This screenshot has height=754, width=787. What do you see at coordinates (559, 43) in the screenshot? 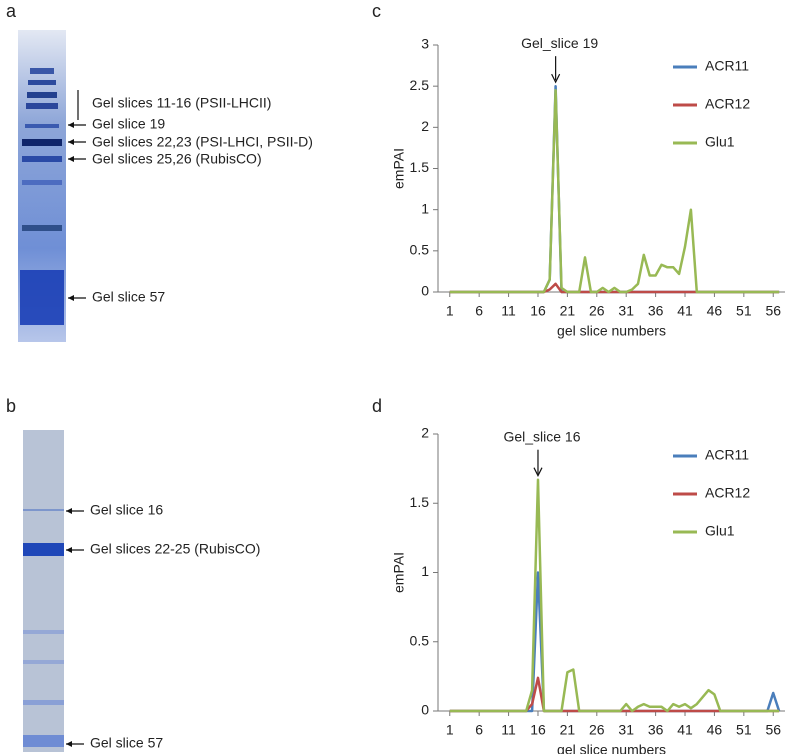
I see `annotation: Gel_slice 19` at bounding box center [559, 43].